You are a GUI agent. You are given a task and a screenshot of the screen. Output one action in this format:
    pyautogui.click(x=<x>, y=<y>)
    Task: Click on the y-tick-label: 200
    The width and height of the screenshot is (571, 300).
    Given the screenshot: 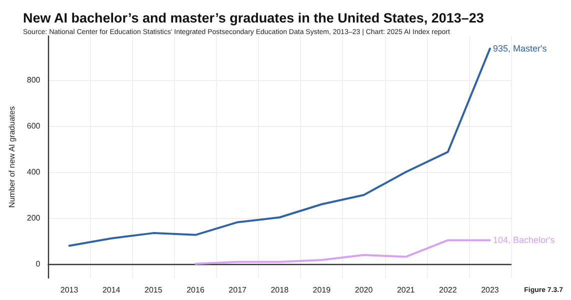 What is the action you would take?
    pyautogui.click(x=33, y=218)
    